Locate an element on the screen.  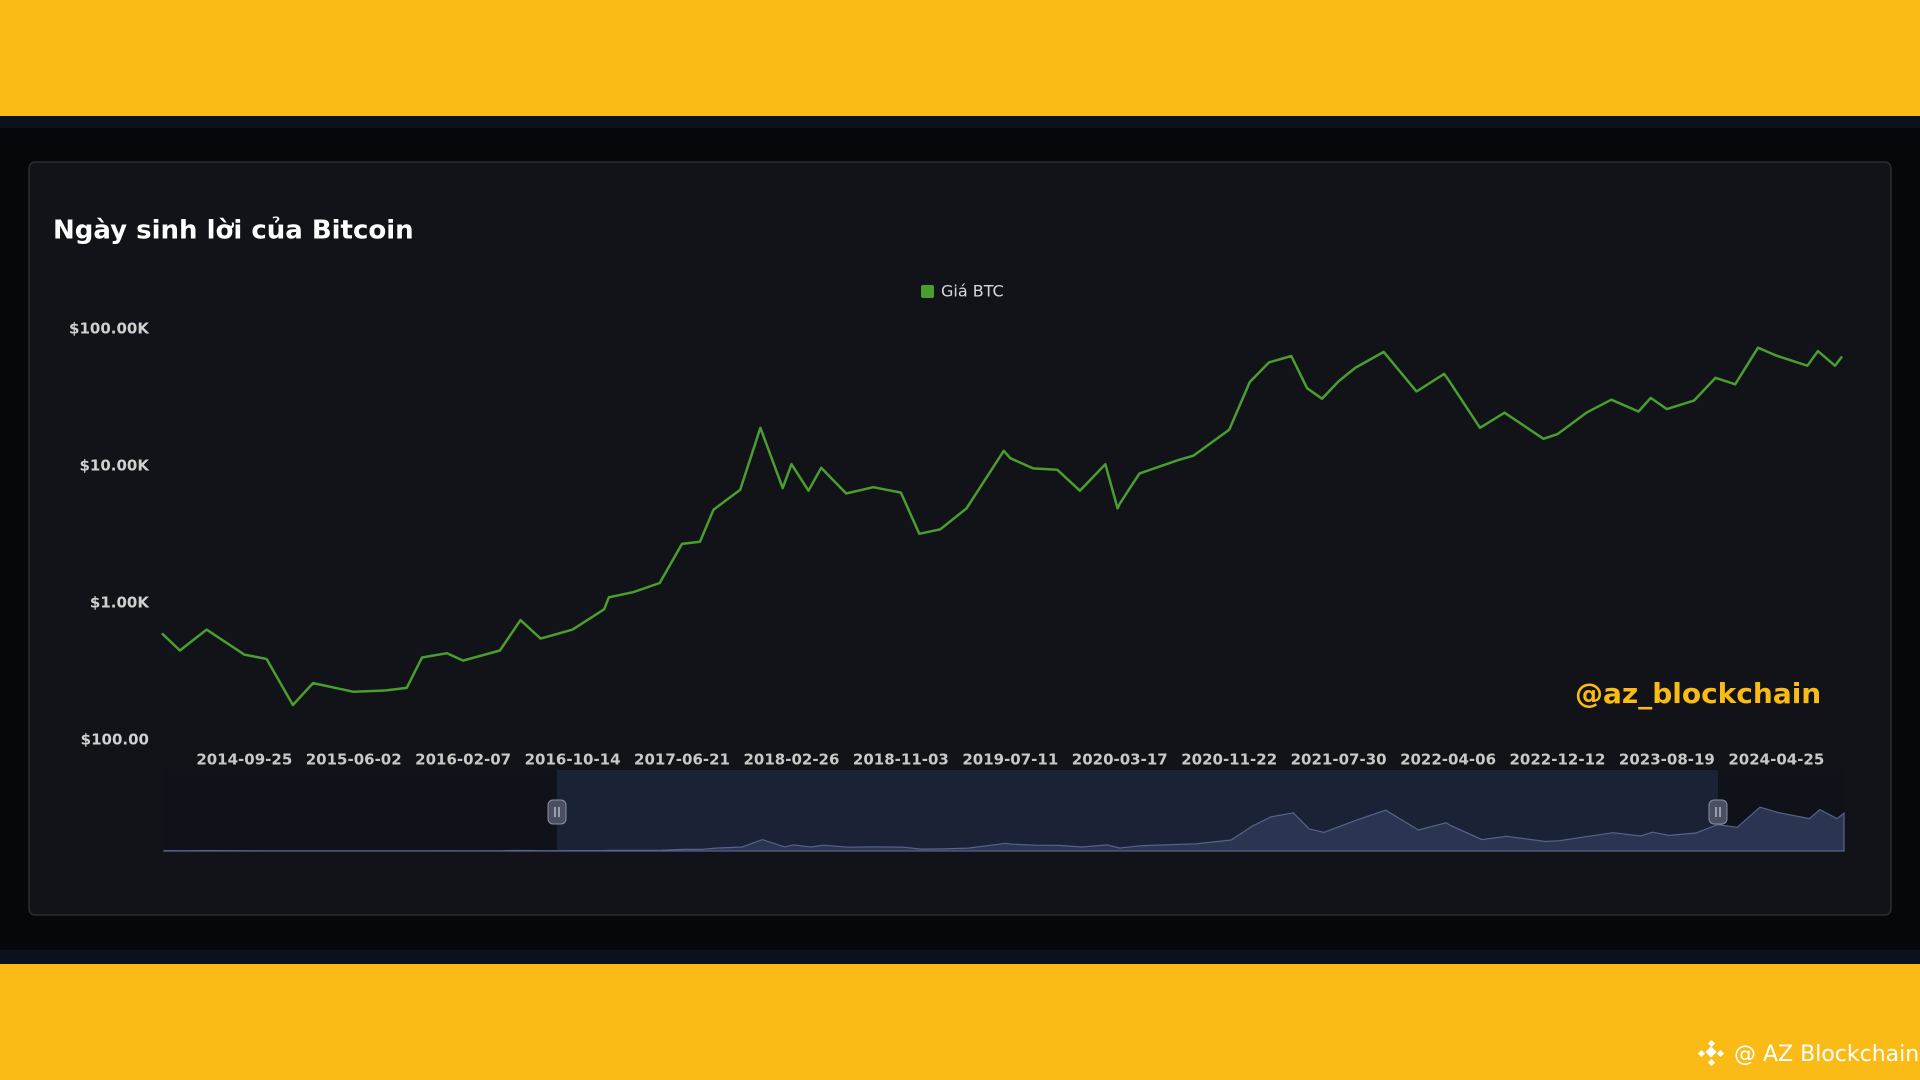
x-tick-label: 2015-06-02 is located at coordinates (354, 760).